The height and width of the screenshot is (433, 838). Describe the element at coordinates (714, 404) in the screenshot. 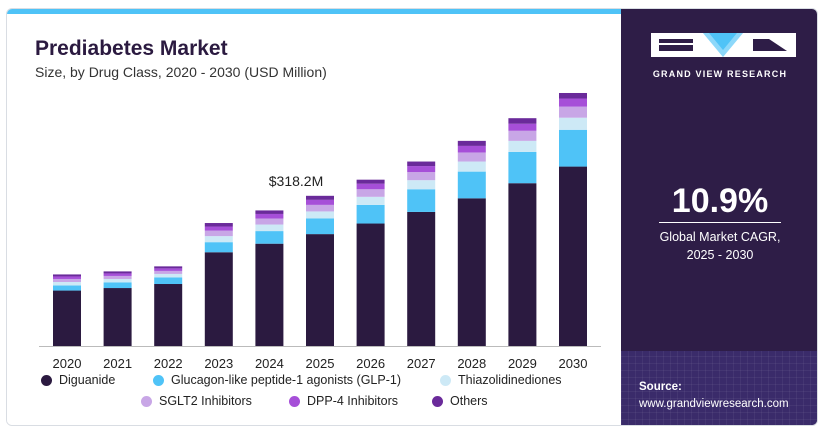

I see `source-url: www.grandviewresearch.com` at that location.